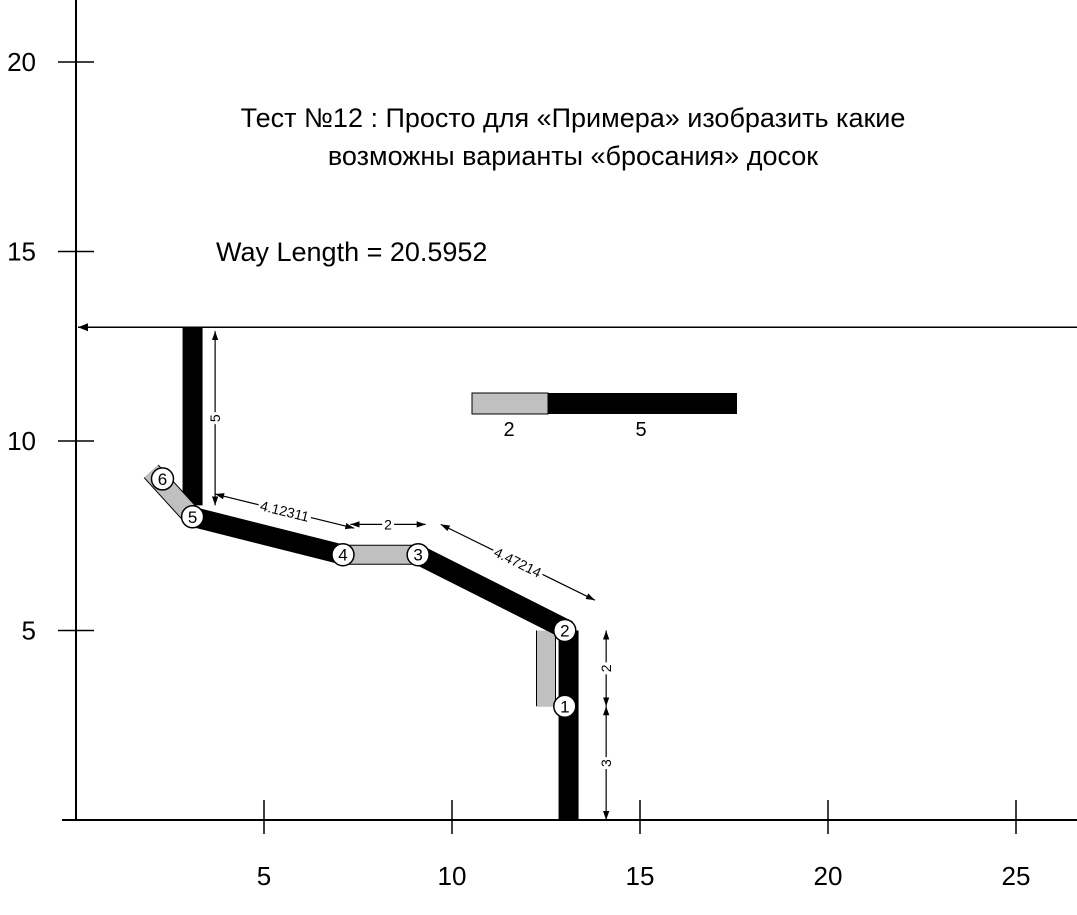 The height and width of the screenshot is (915, 1077). Describe the element at coordinates (363, 593) in the screenshot. I see `nodes: 1 2 3 4 5 6` at that location.